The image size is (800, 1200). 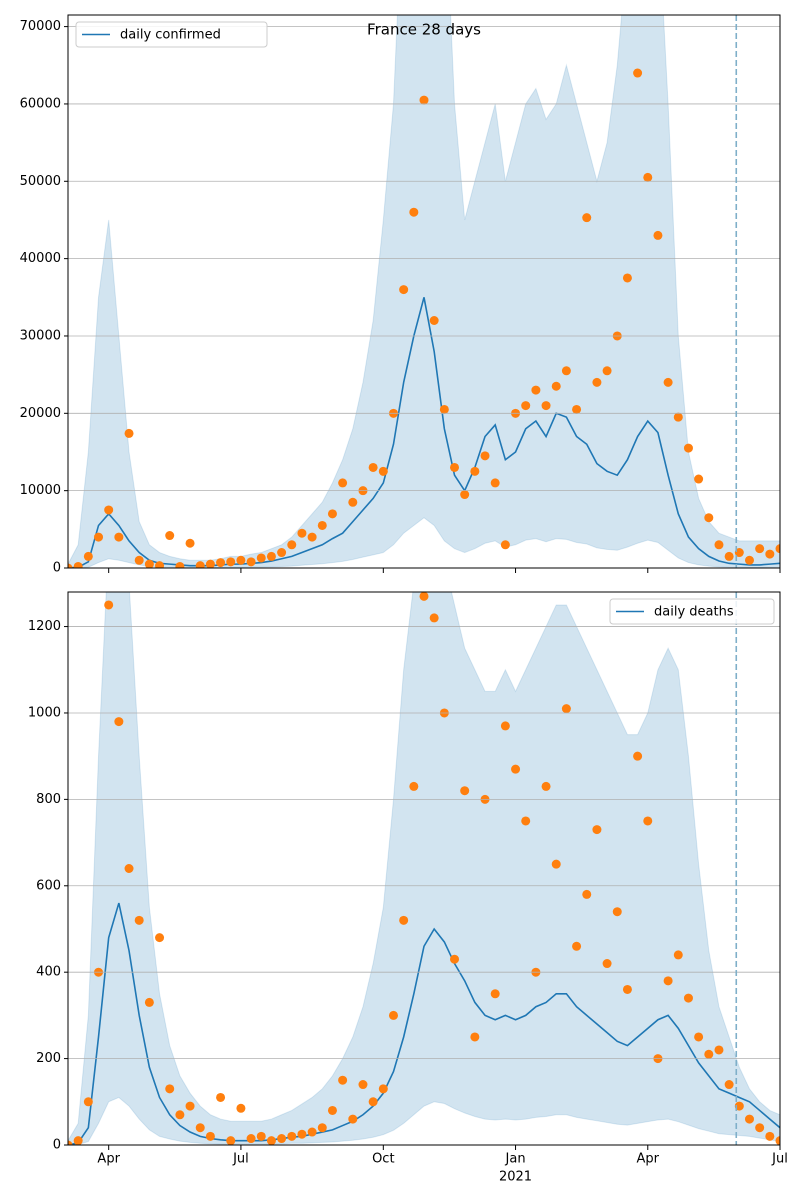 I want to click on y-tick-label: 1200, so click(x=44, y=626).